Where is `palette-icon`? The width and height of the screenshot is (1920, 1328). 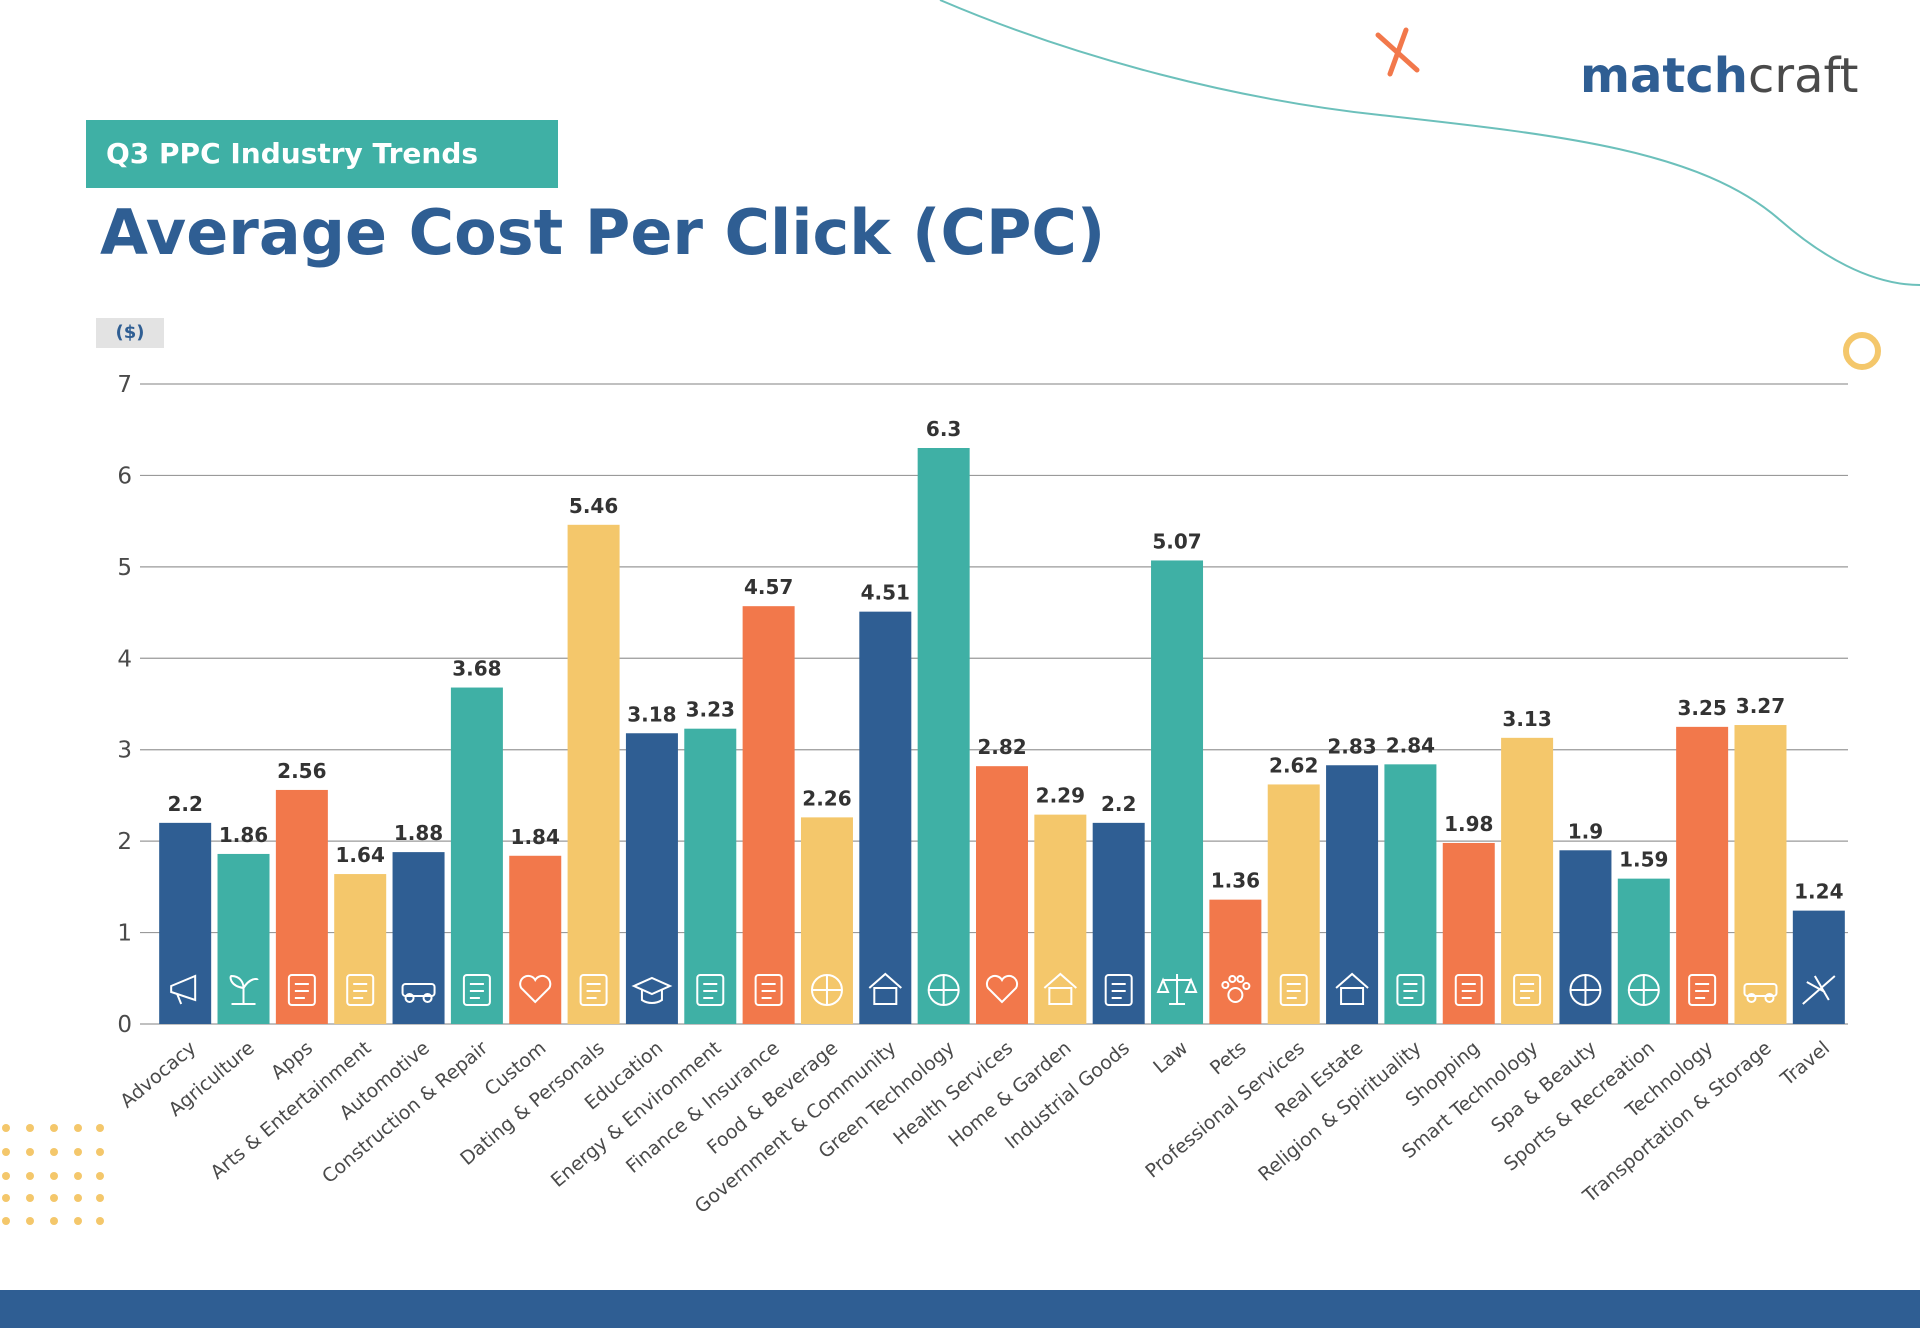 palette-icon is located at coordinates (360, 990).